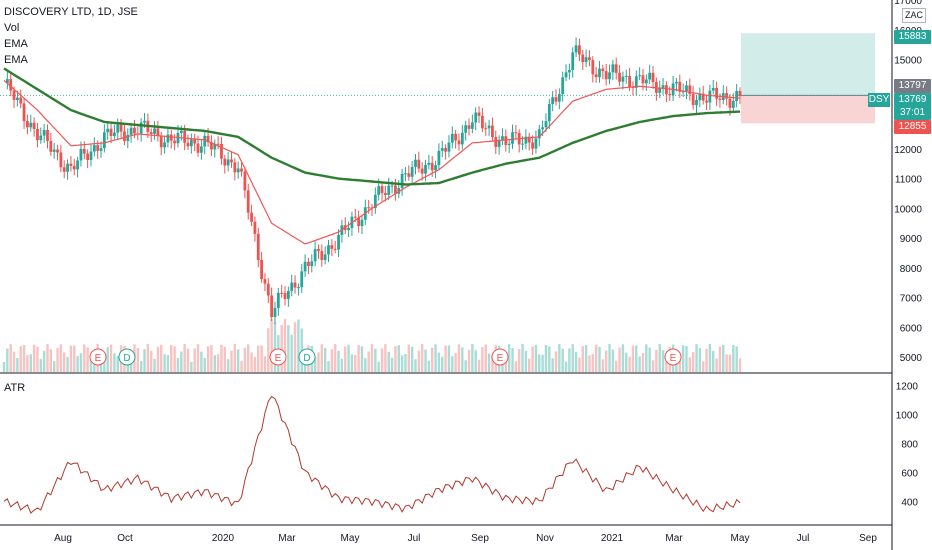  Describe the element at coordinates (63, 538) in the screenshot. I see `time-axis-tick: Aug` at that location.